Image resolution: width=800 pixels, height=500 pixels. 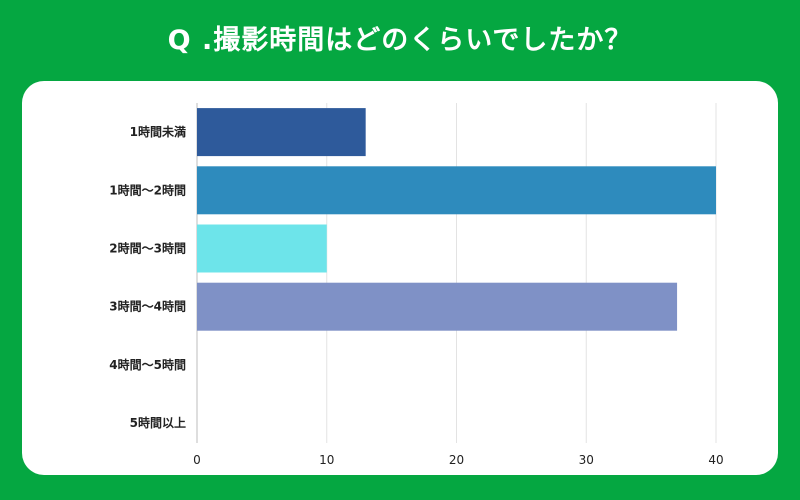 What do you see at coordinates (147, 189) in the screenshot?
I see `category-label: 1時間〜2時間` at bounding box center [147, 189].